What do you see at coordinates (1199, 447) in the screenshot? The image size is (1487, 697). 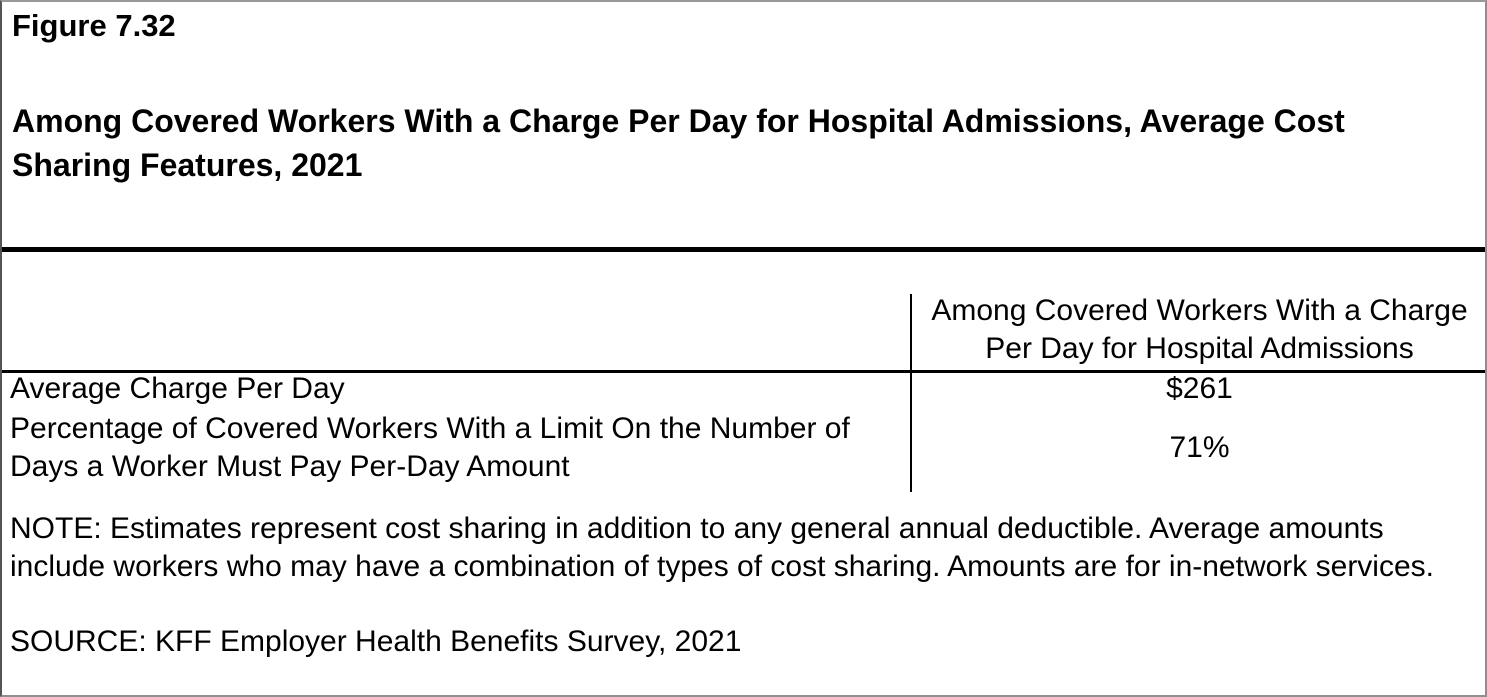 I see `table-row-value-percentage-limit: 71%` at bounding box center [1199, 447].